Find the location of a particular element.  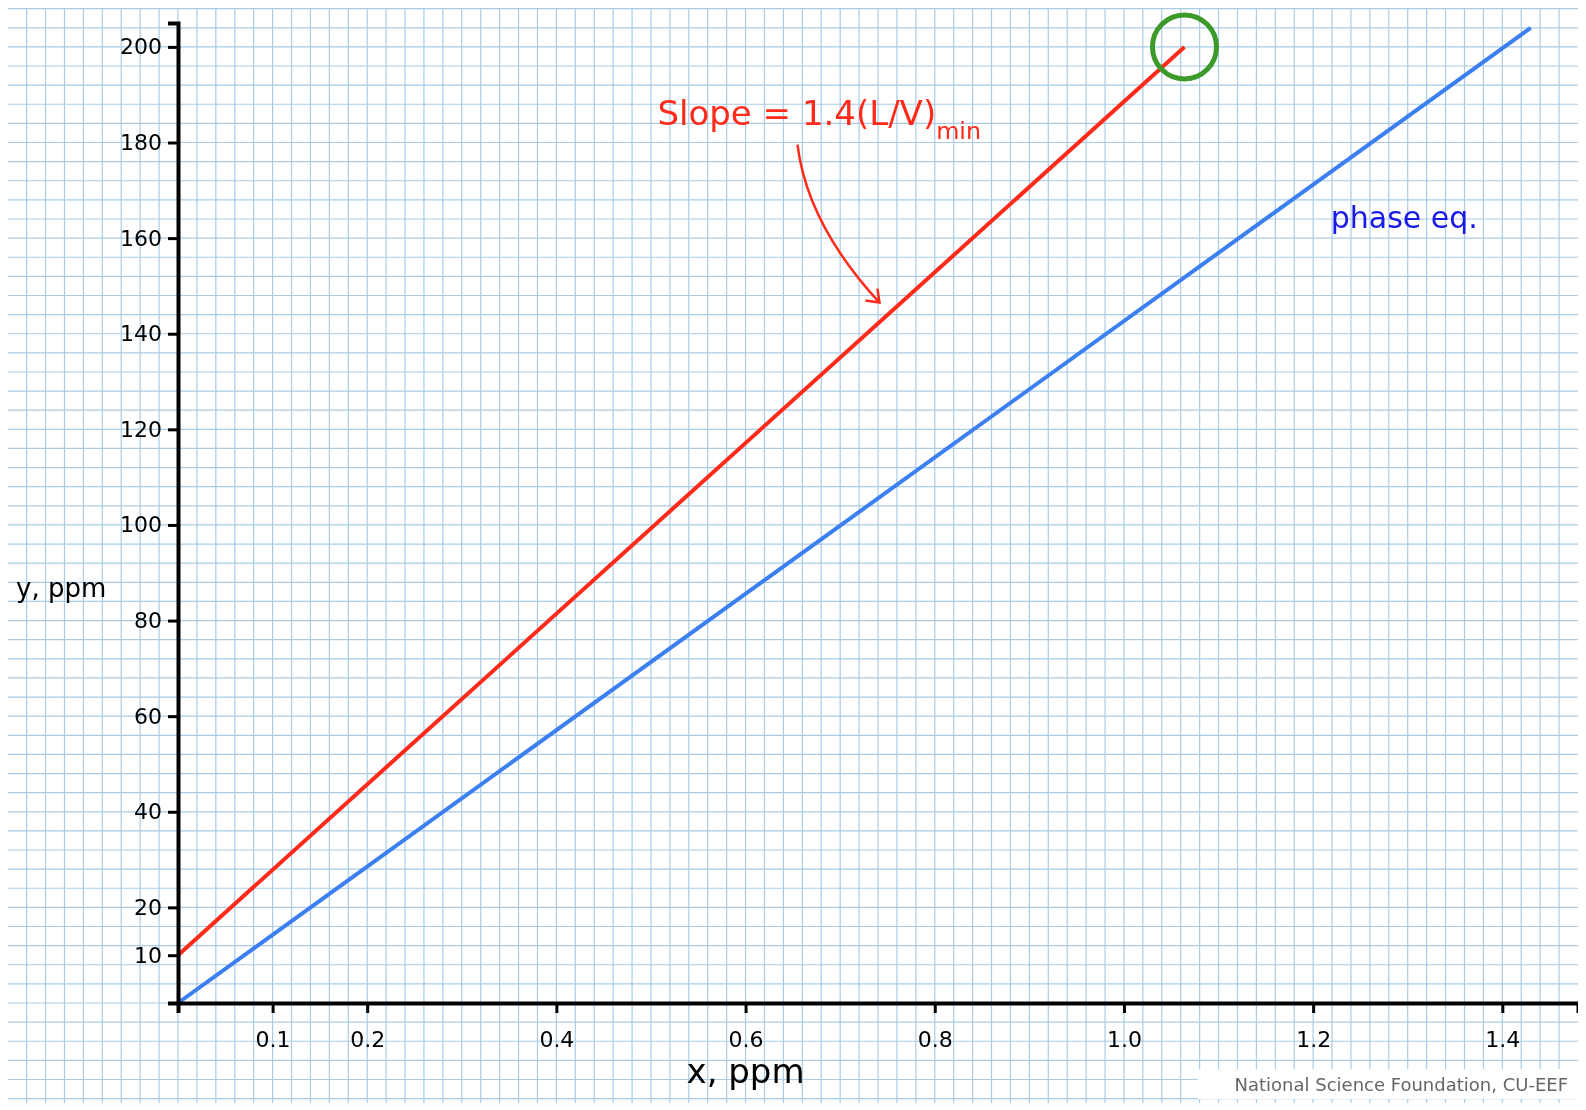

x-tick-label: 1.4 is located at coordinates (1503, 1039).